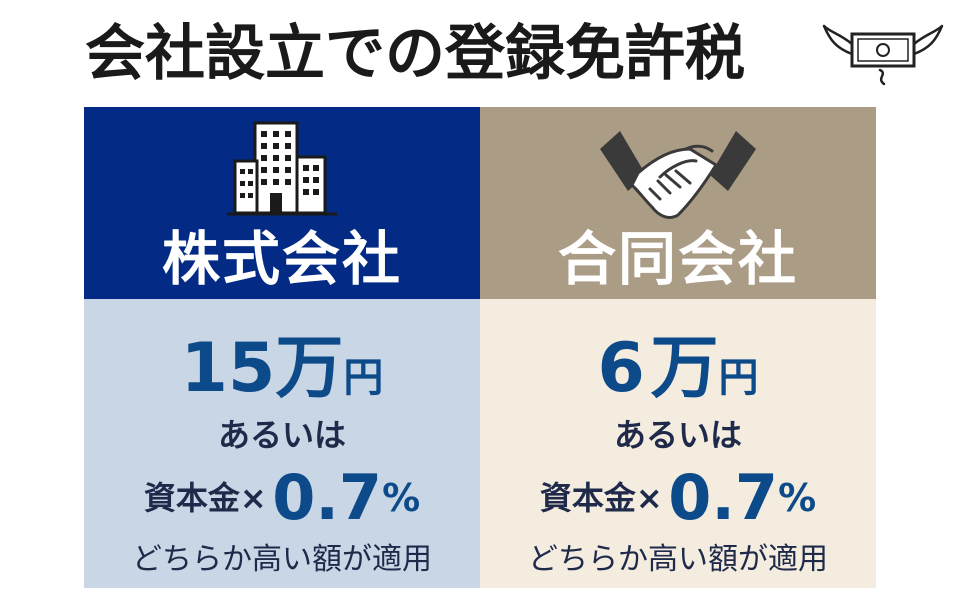  Describe the element at coordinates (228, 368) in the screenshot. I see `amount-number: 15` at that location.